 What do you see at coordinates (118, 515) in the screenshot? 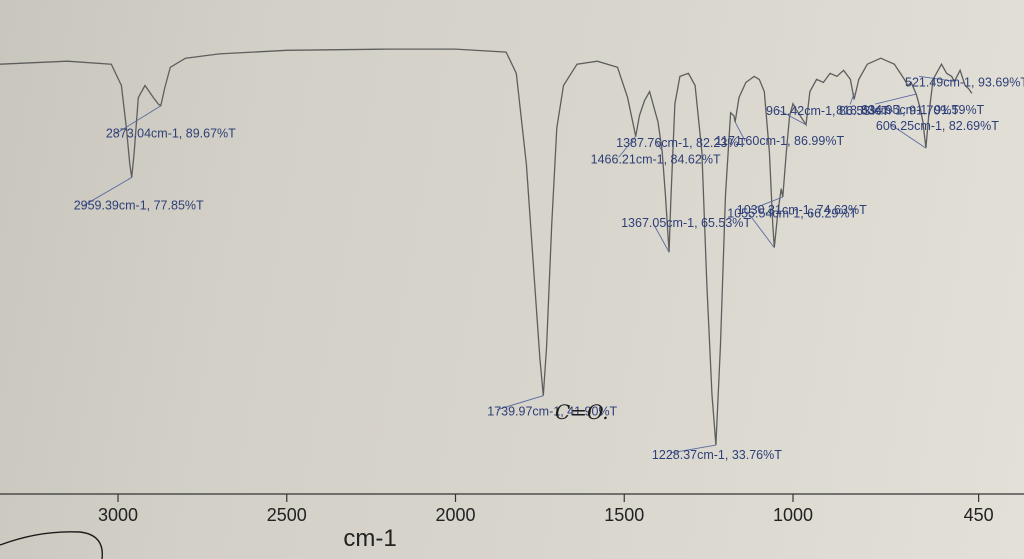
I see `x-tick-label: 3000` at bounding box center [118, 515].